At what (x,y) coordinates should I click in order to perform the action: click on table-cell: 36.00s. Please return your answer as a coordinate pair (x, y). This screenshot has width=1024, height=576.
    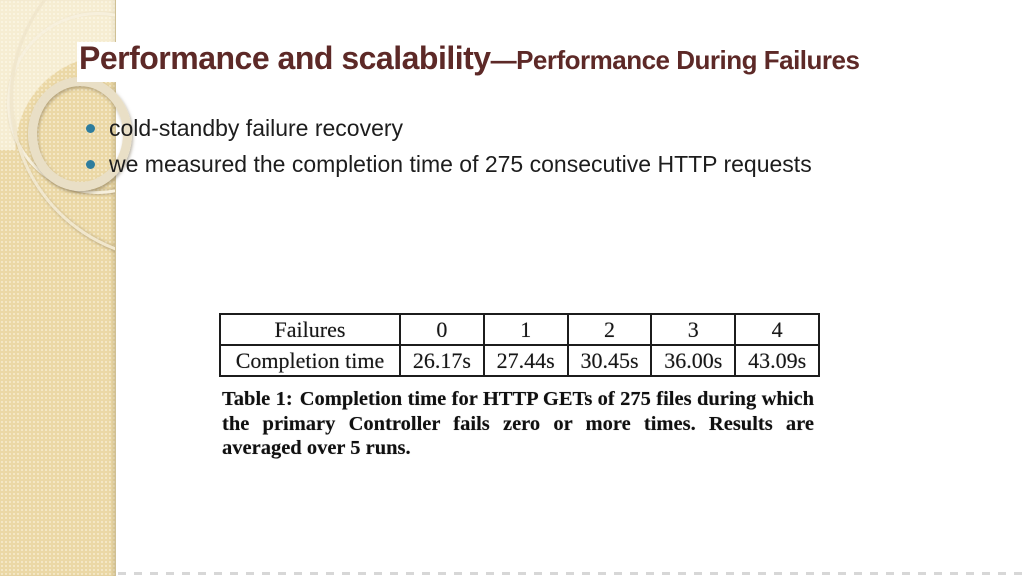
    Looking at the image, I should click on (693, 360).